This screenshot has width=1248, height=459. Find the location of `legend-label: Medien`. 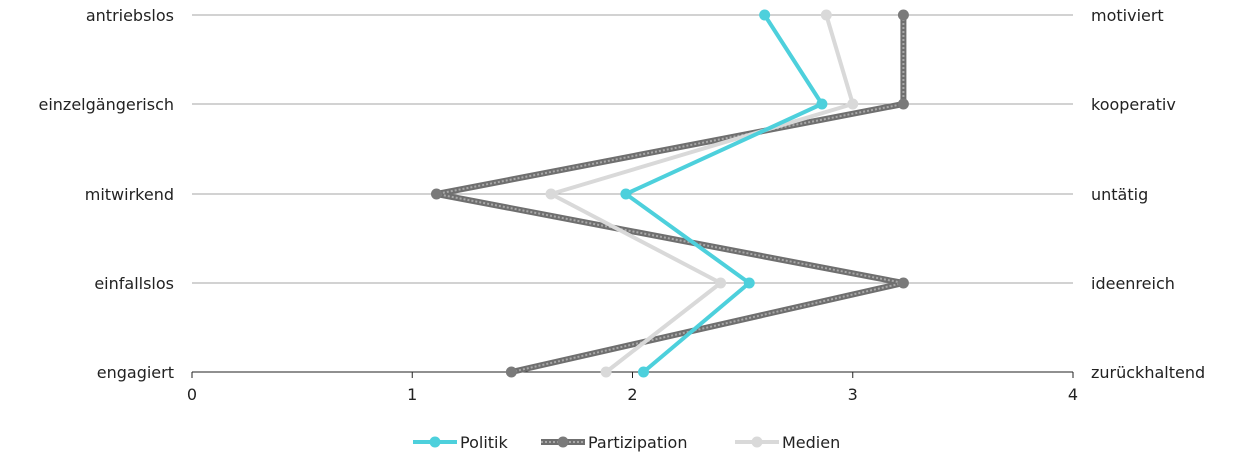

legend-label: Medien is located at coordinates (811, 442).